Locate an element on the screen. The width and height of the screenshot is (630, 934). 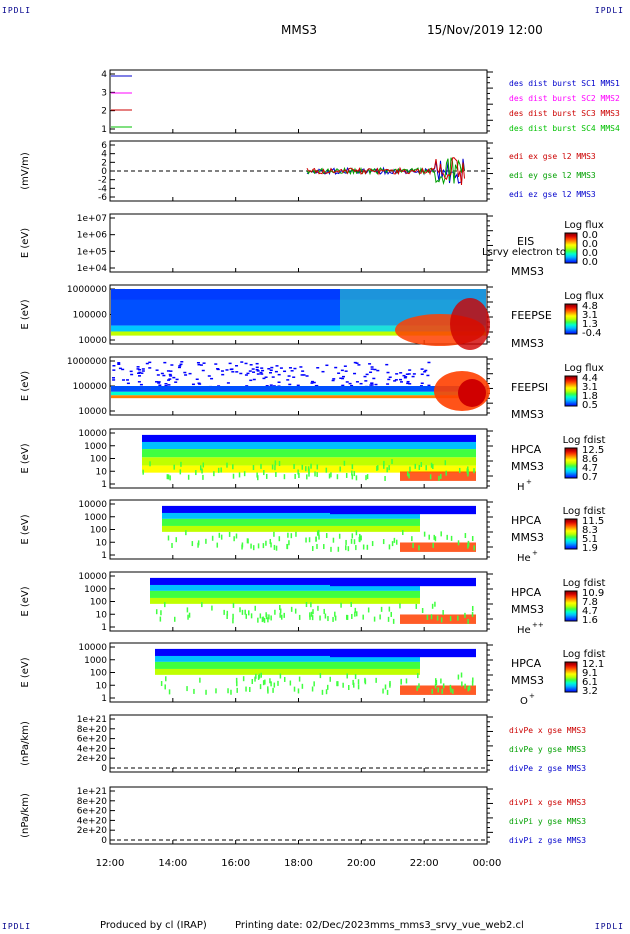
colorbar-title: Log flux is located at coordinates (584, 296).